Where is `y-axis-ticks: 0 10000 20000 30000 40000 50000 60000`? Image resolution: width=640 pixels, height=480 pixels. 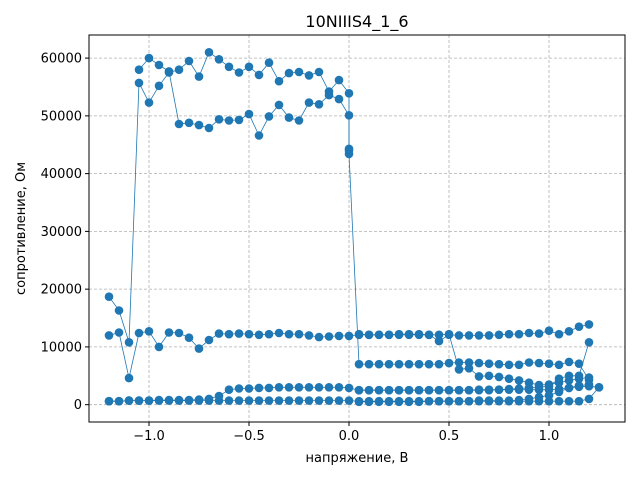 y-axis-ticks: 0 10000 20000 30000 40000 50000 60000 is located at coordinates (65, 232).